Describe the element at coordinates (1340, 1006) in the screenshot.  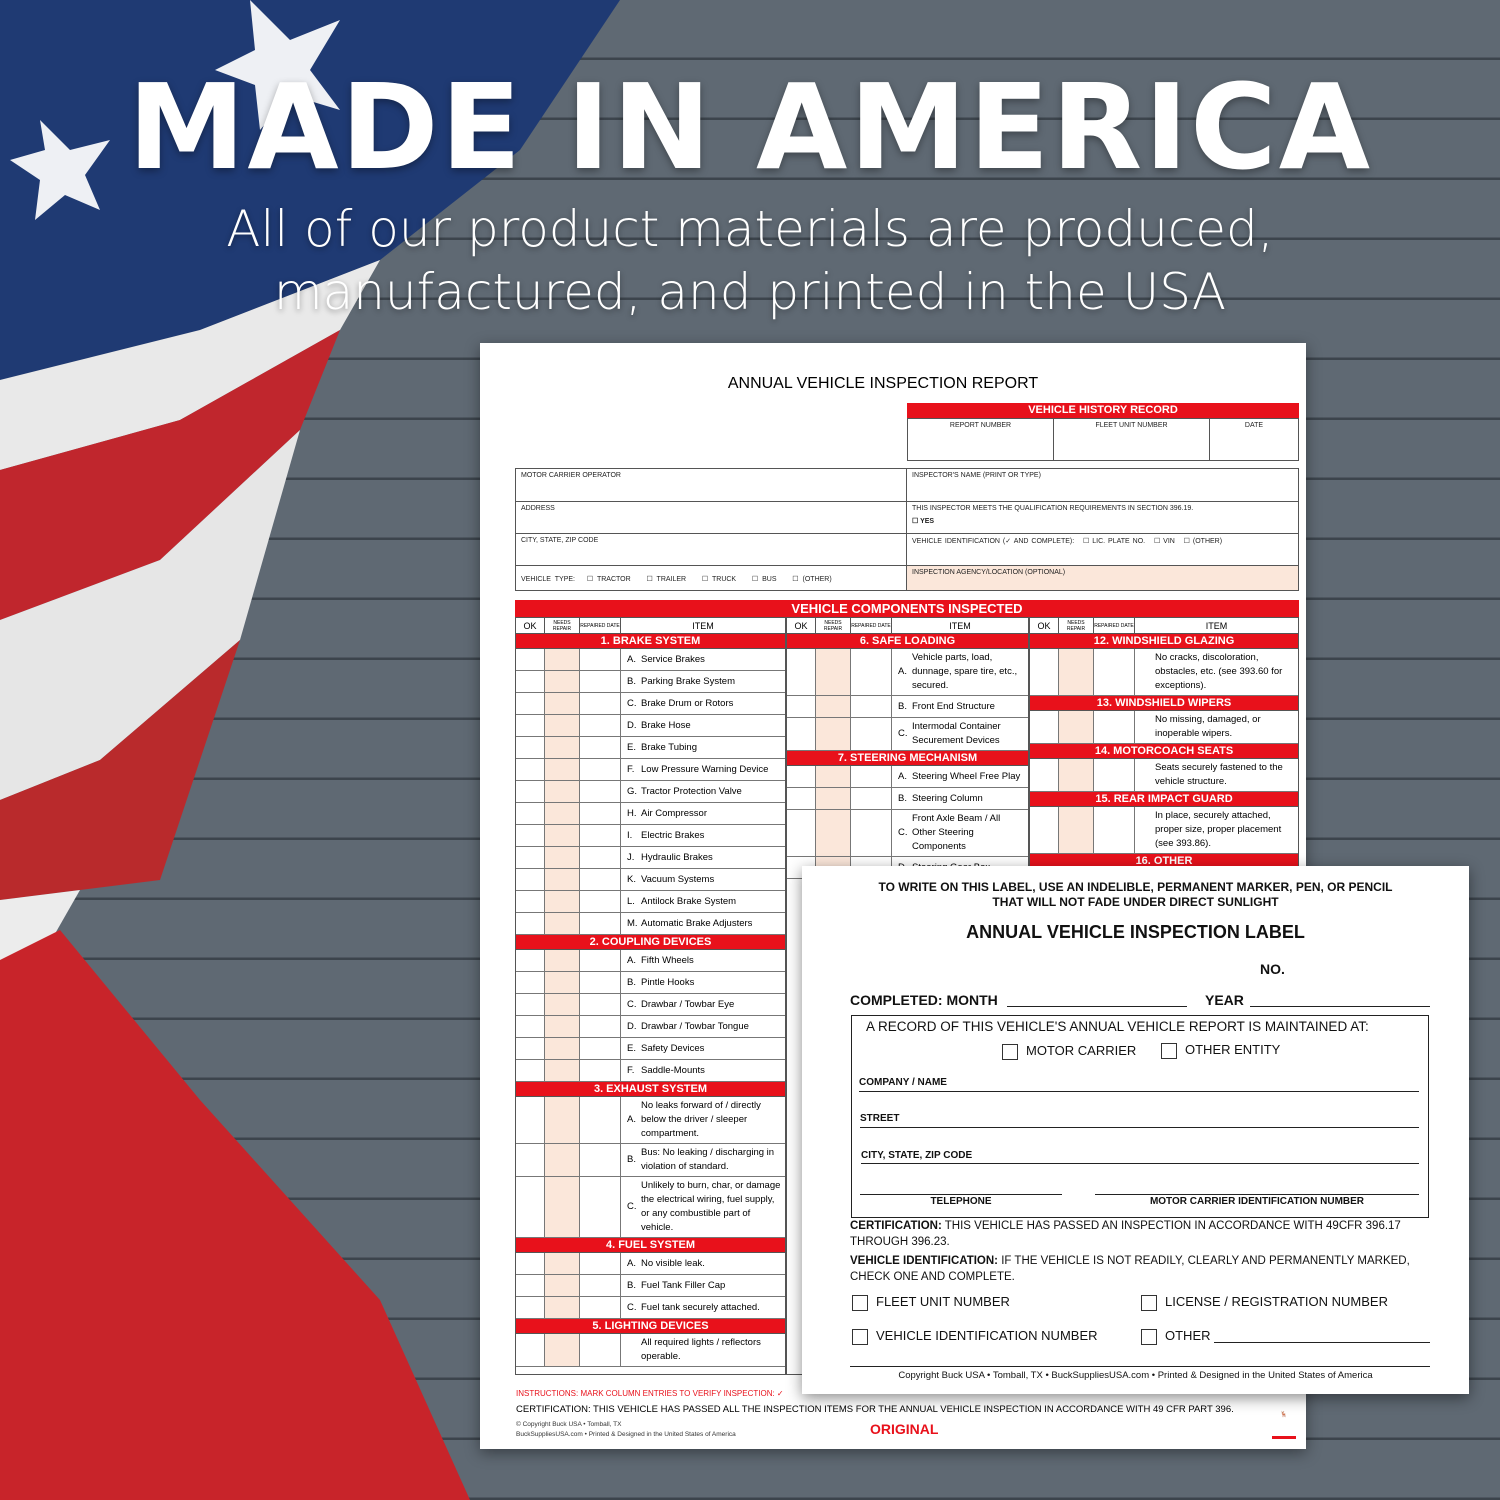
I see `year-input-line` at that location.